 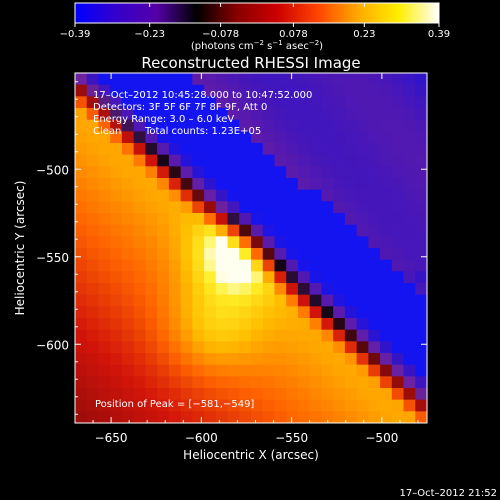 What do you see at coordinates (174, 404) in the screenshot?
I see `annotation-peak: Position of Peak = [−581,−549]` at bounding box center [174, 404].